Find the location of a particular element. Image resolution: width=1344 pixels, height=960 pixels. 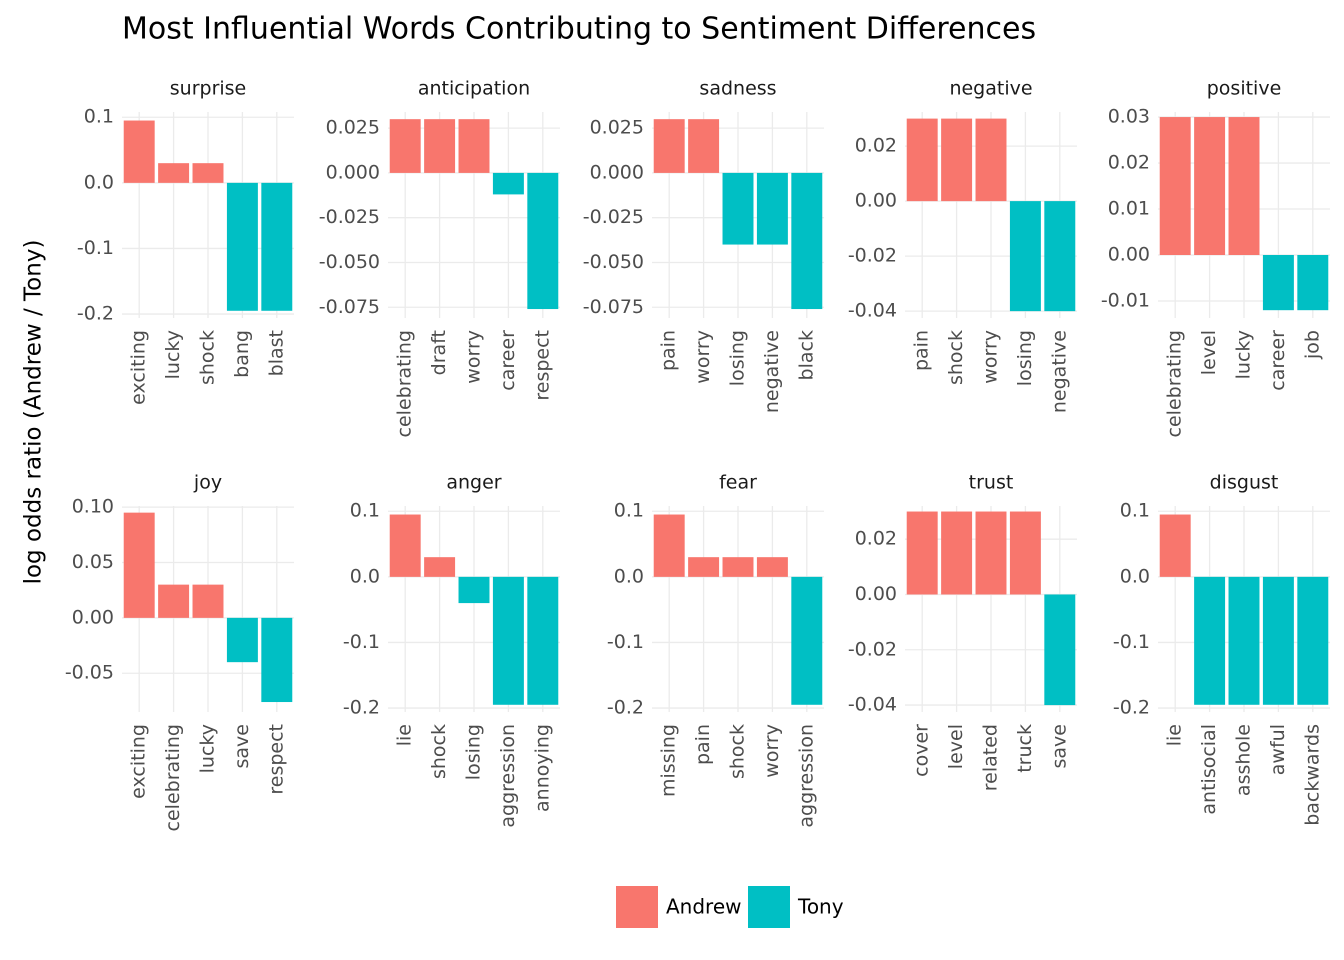

y-tick-label: -0.05 is located at coordinates (89, 673).